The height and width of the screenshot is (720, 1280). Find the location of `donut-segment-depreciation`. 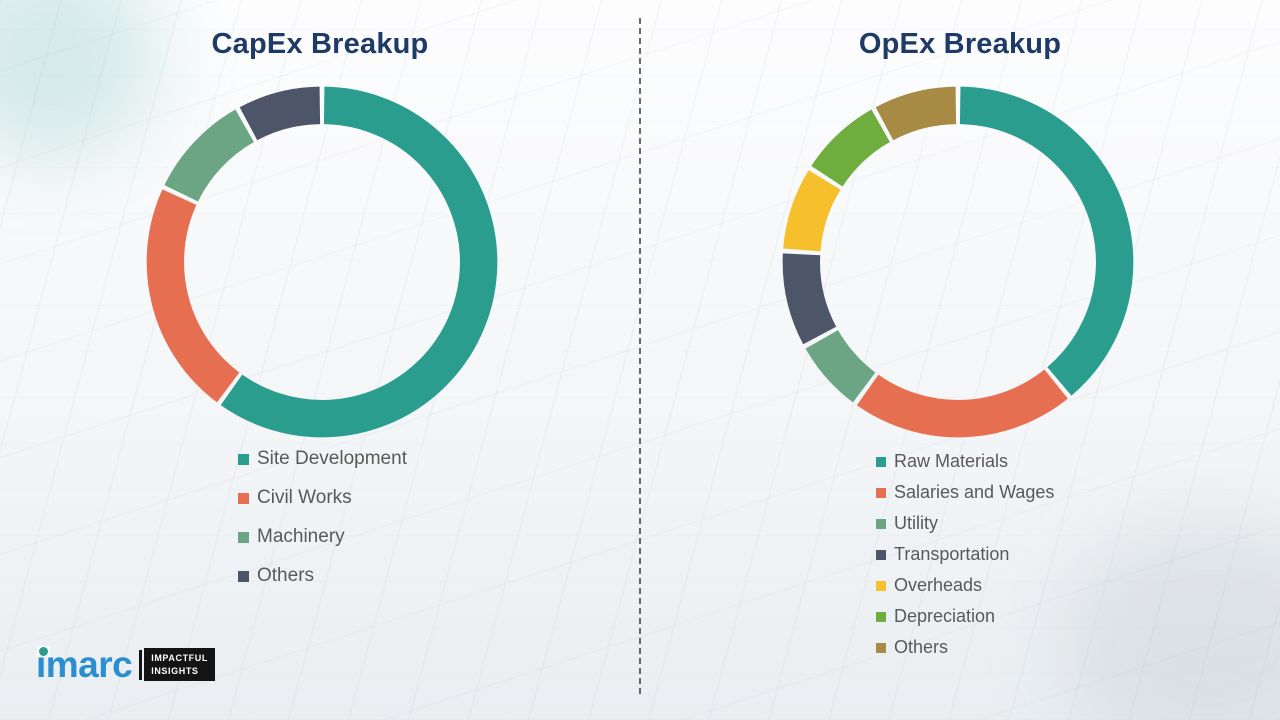

donut-segment-depreciation is located at coordinates (958, 262).